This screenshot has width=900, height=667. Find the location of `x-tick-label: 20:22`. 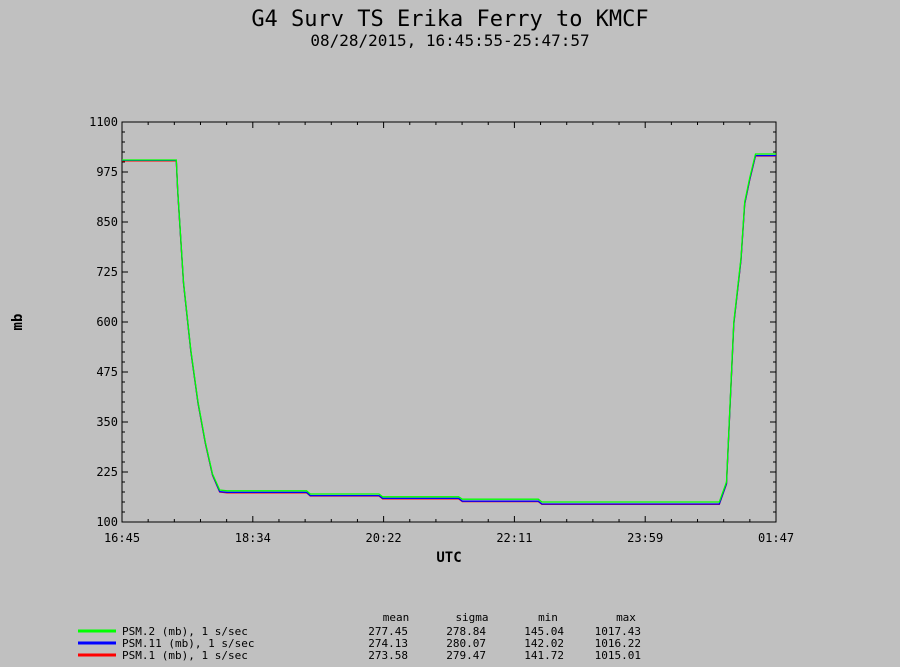

x-tick-label: 20:22 is located at coordinates (384, 538).